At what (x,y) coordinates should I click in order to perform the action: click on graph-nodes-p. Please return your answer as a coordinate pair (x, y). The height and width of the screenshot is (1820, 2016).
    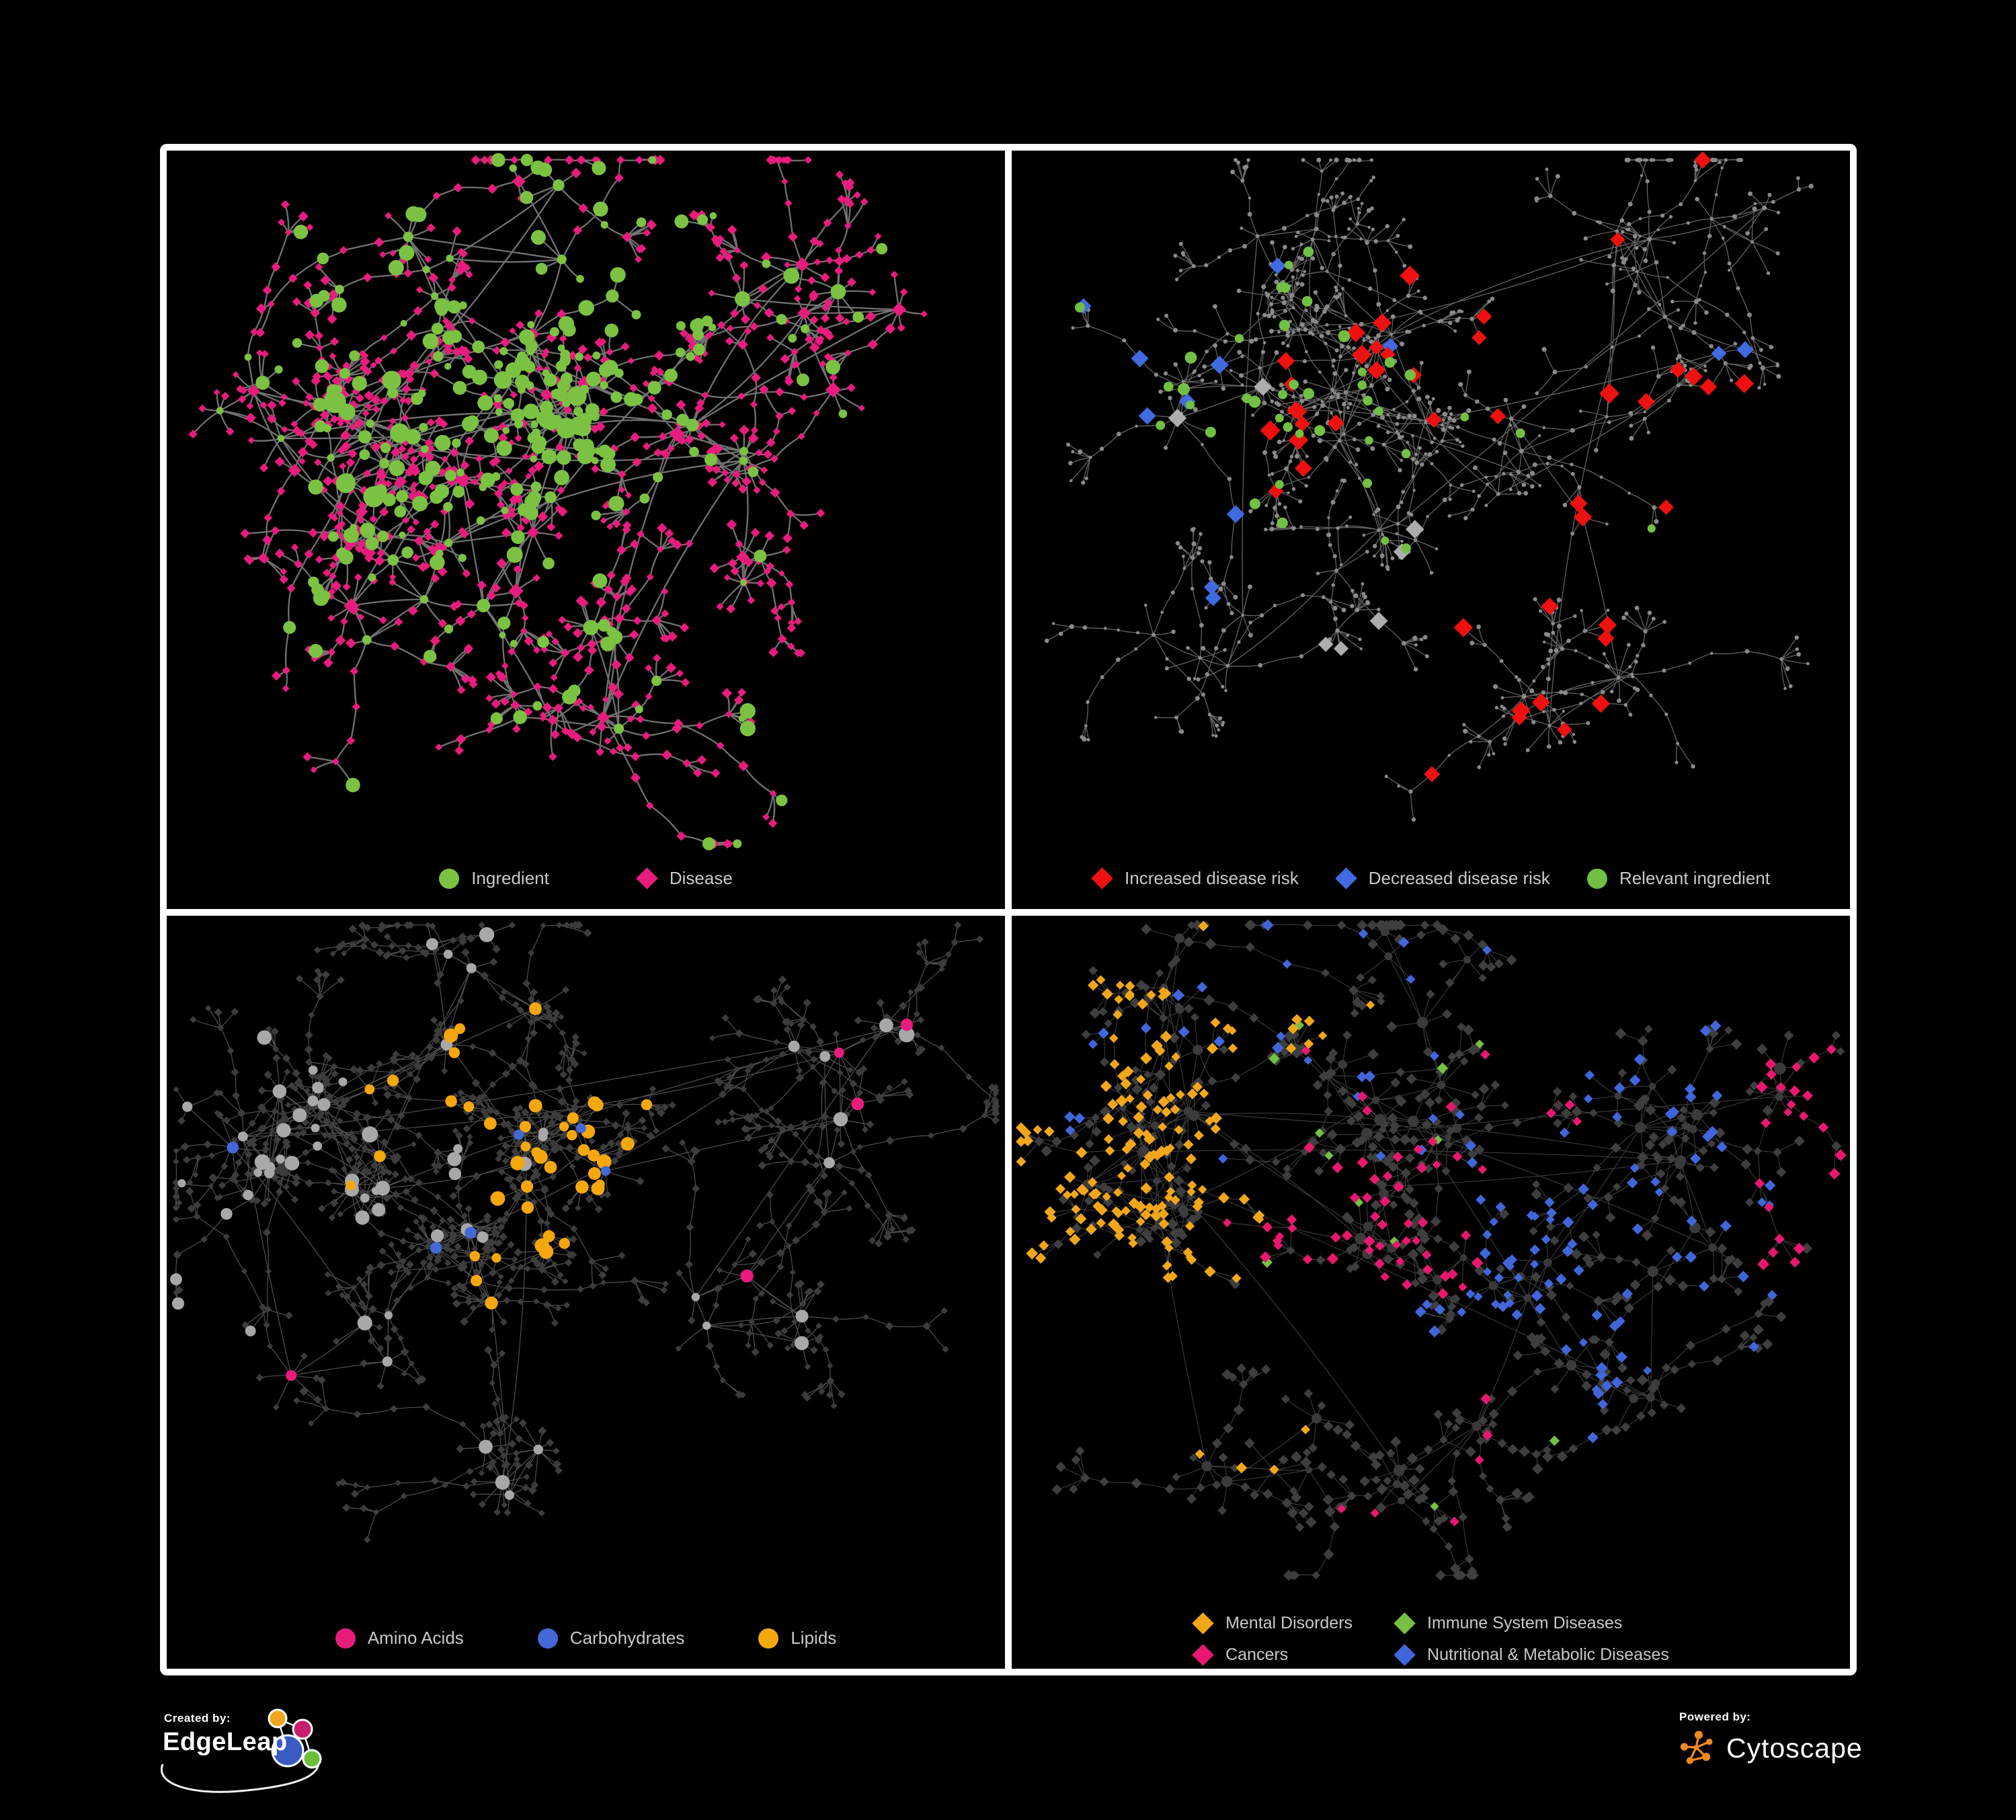
    Looking at the image, I should click on (558, 502).